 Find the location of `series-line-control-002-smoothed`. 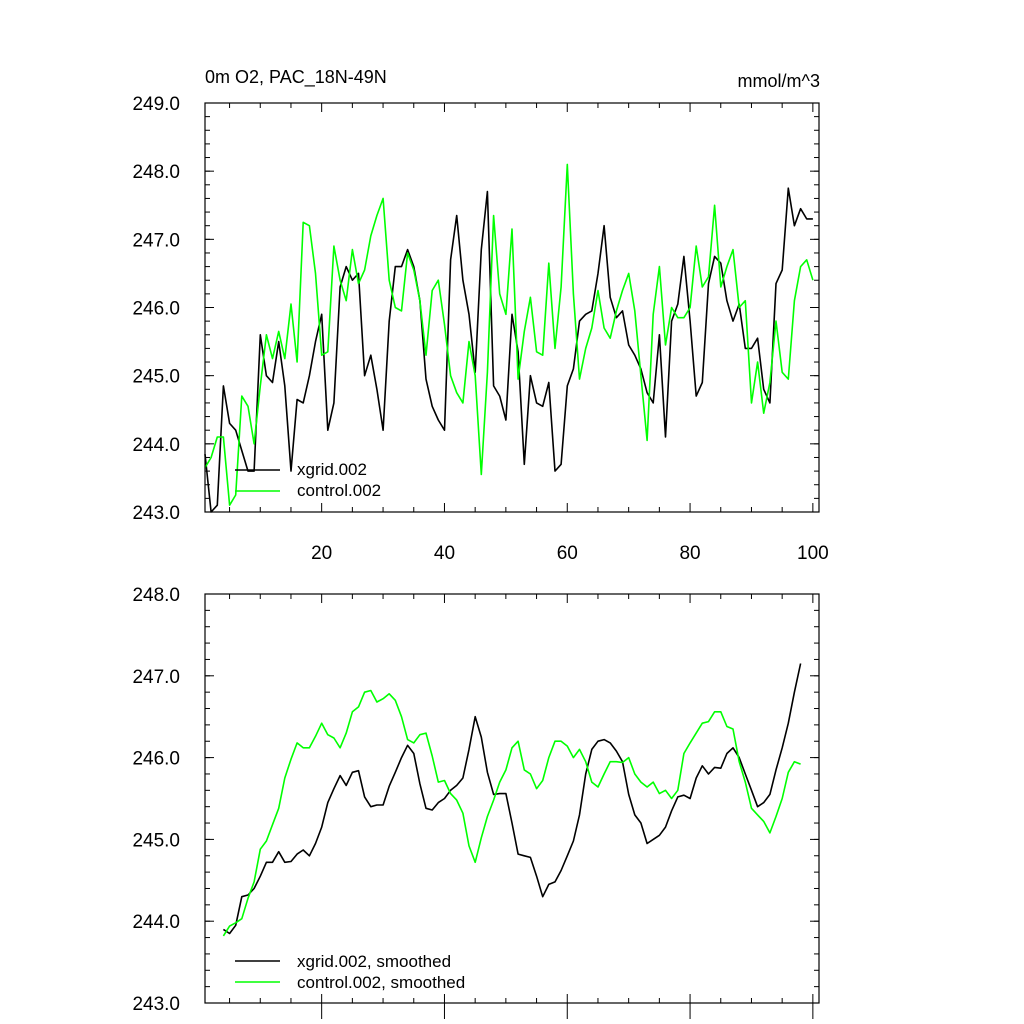

series-line-control-002-smoothed is located at coordinates (511, 813).